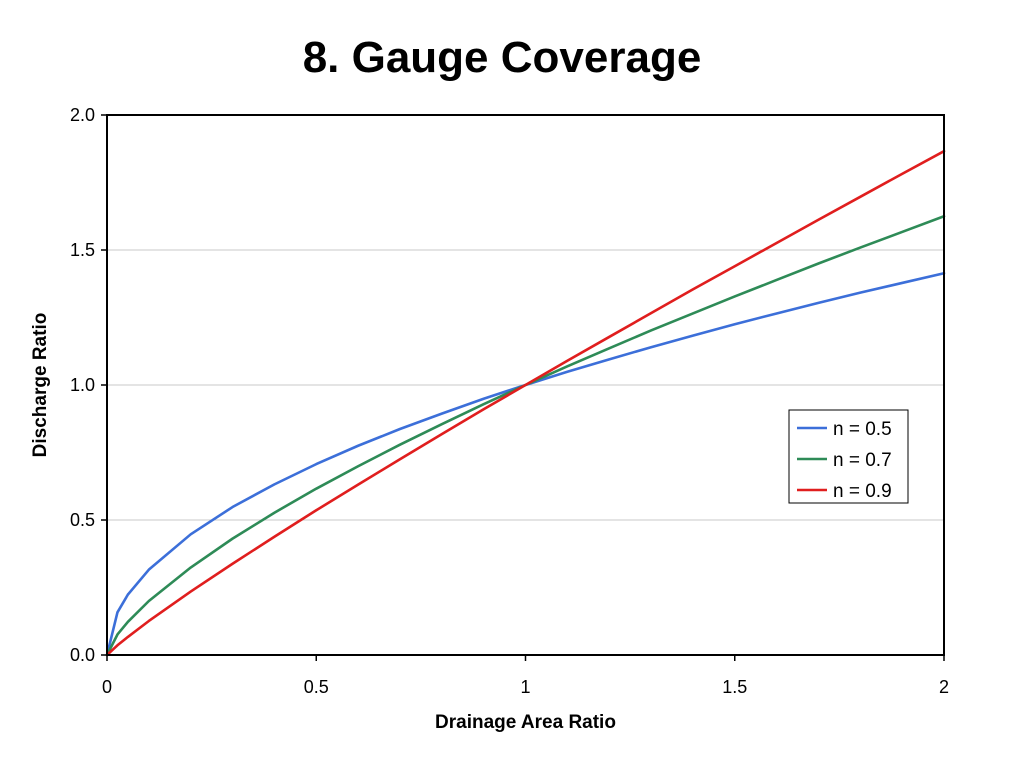 This screenshot has height=768, width=1024. Describe the element at coordinates (862, 491) in the screenshot. I see `legend-label-3: n = 0.9` at that location.